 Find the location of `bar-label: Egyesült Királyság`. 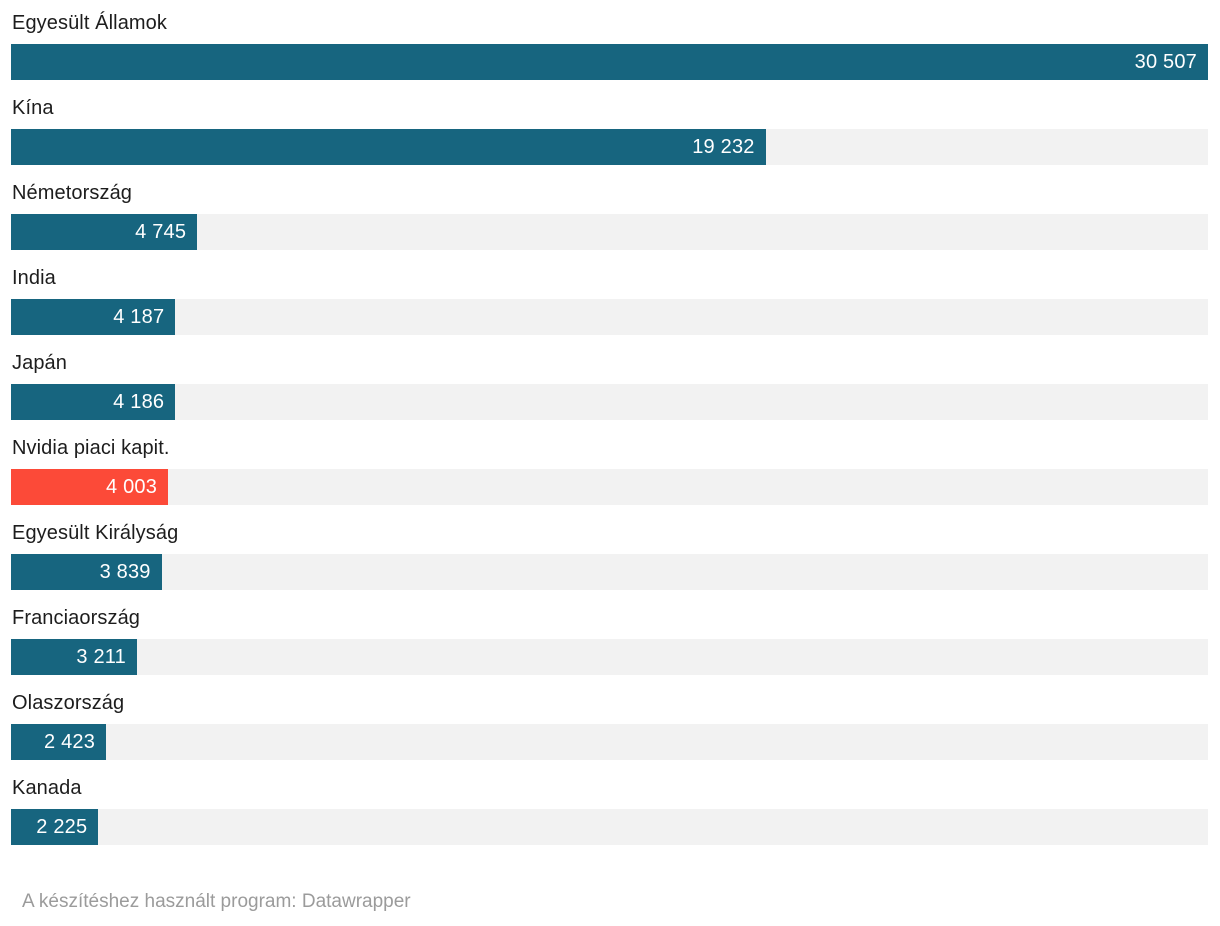

bar-label: Egyesült Királyság is located at coordinates (95, 533).